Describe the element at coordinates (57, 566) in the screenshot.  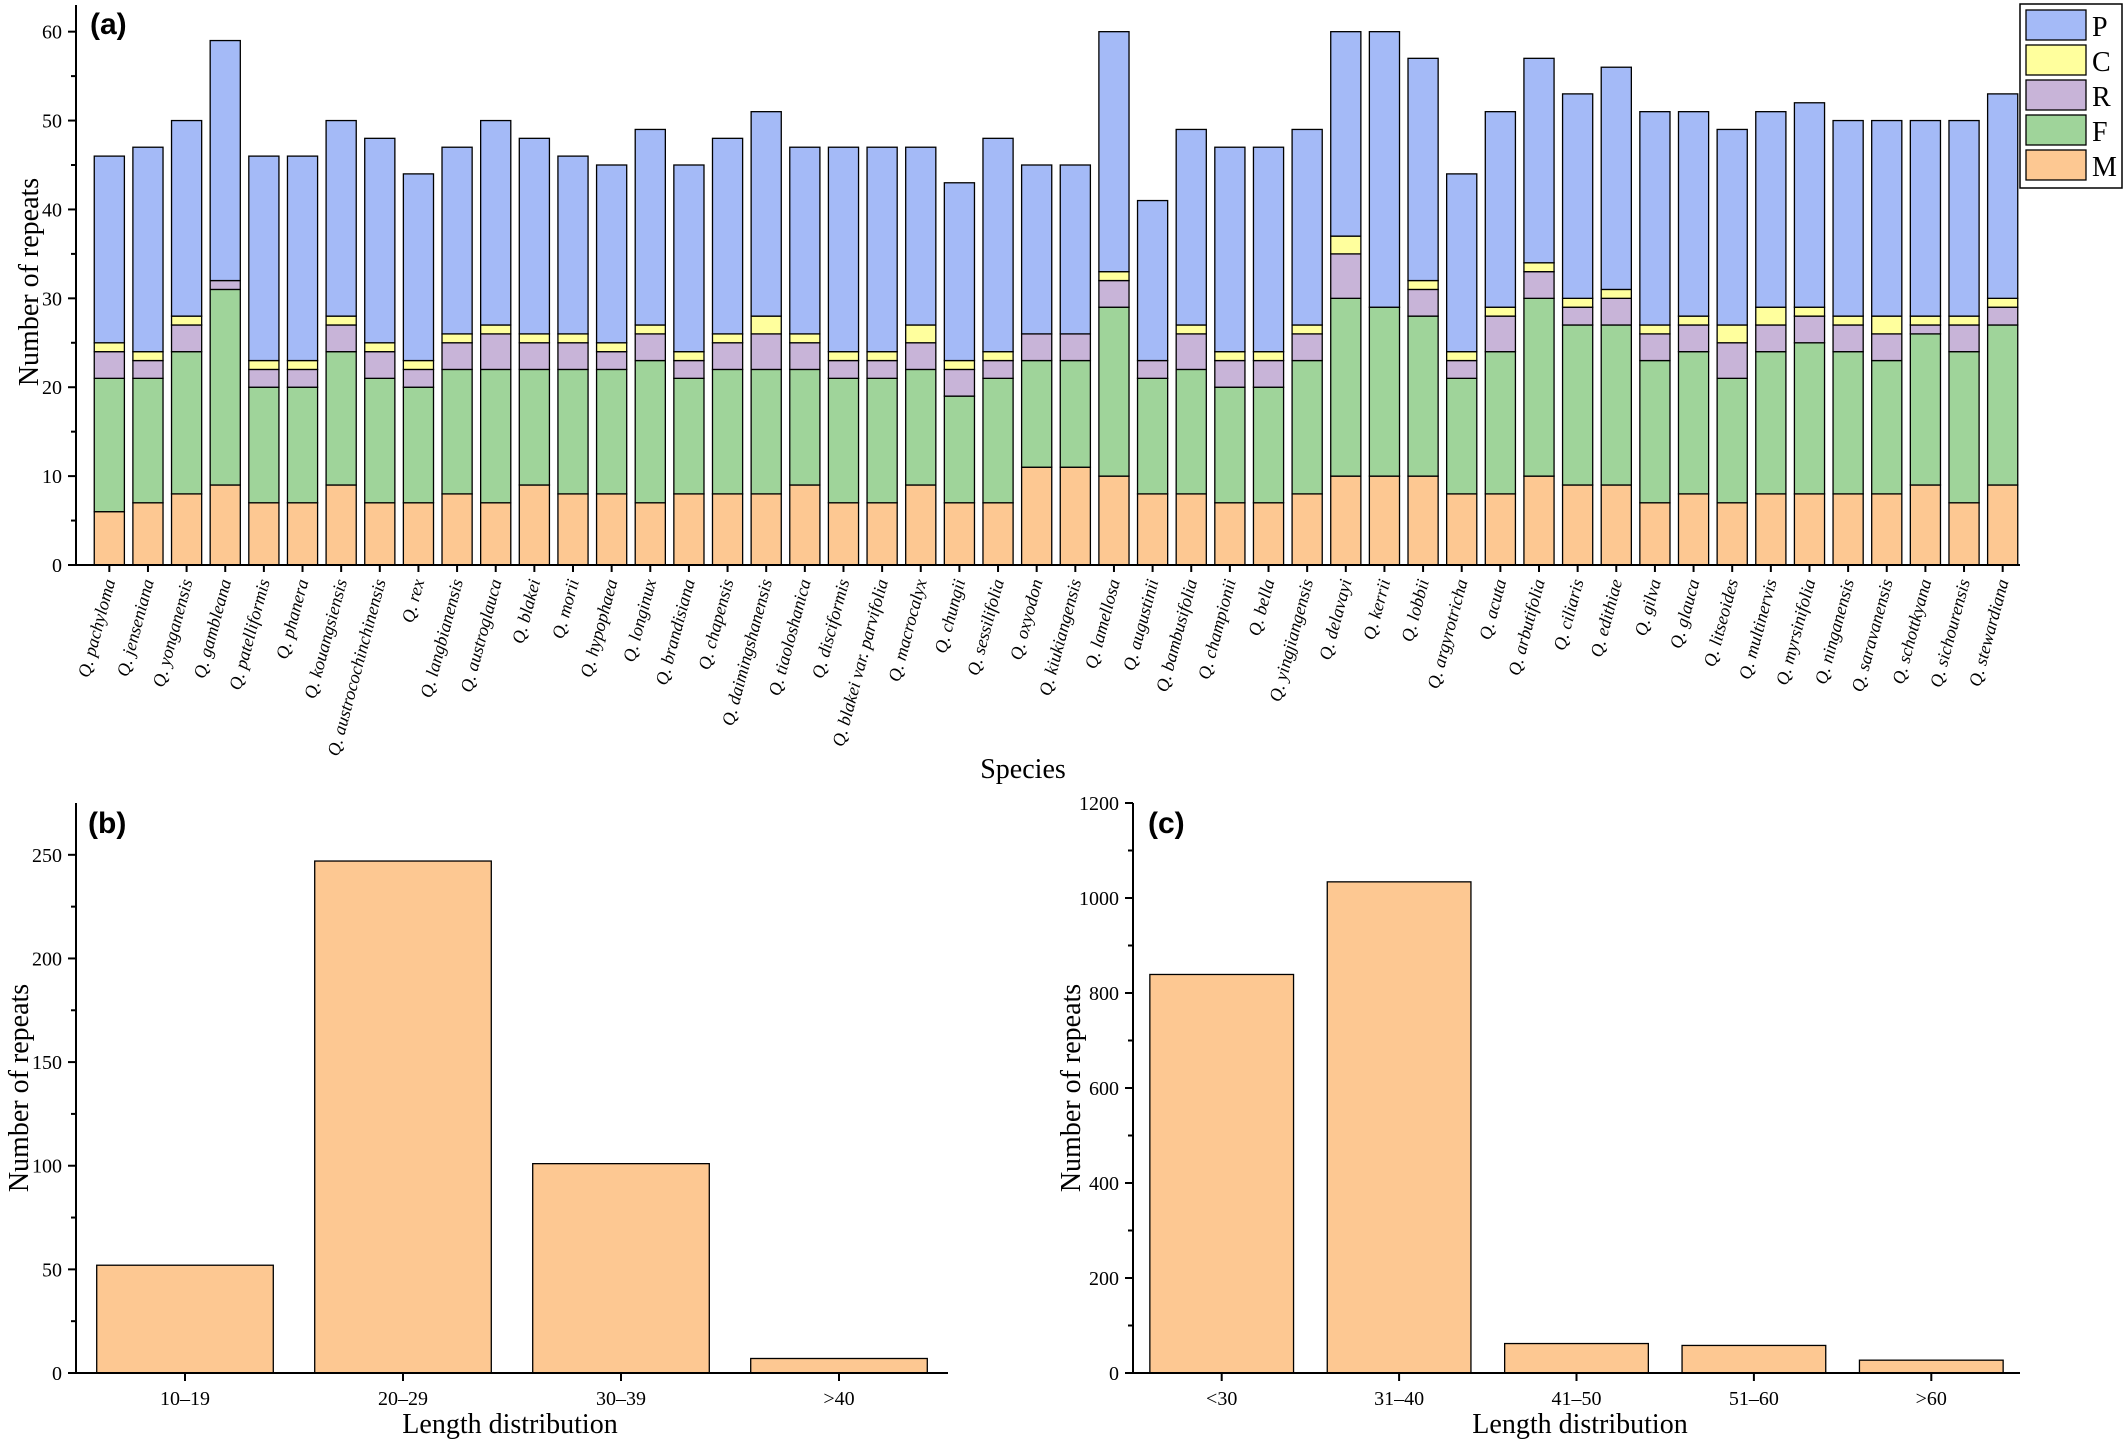
I see `y-tick-label-0: 0` at that location.